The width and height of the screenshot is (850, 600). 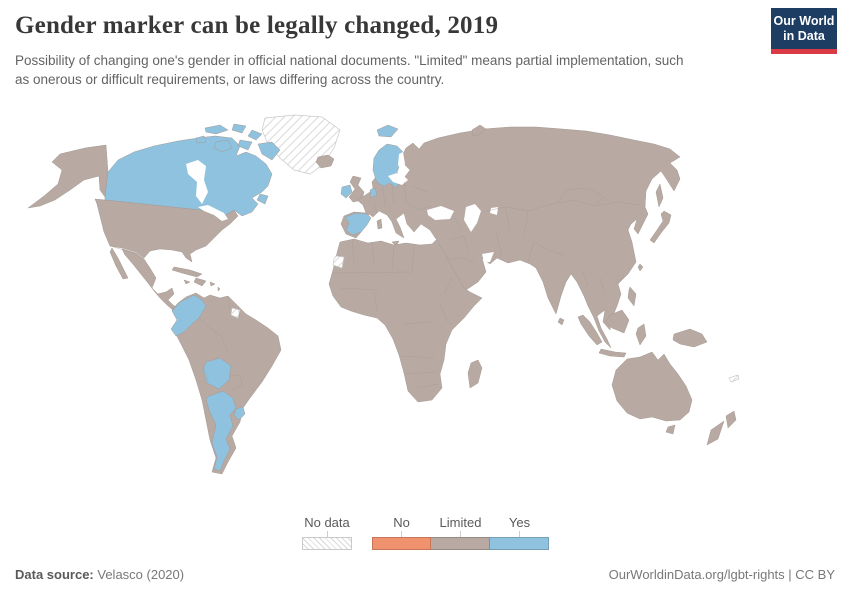 What do you see at coordinates (327, 522) in the screenshot?
I see `legend-no-data-label: No data` at bounding box center [327, 522].